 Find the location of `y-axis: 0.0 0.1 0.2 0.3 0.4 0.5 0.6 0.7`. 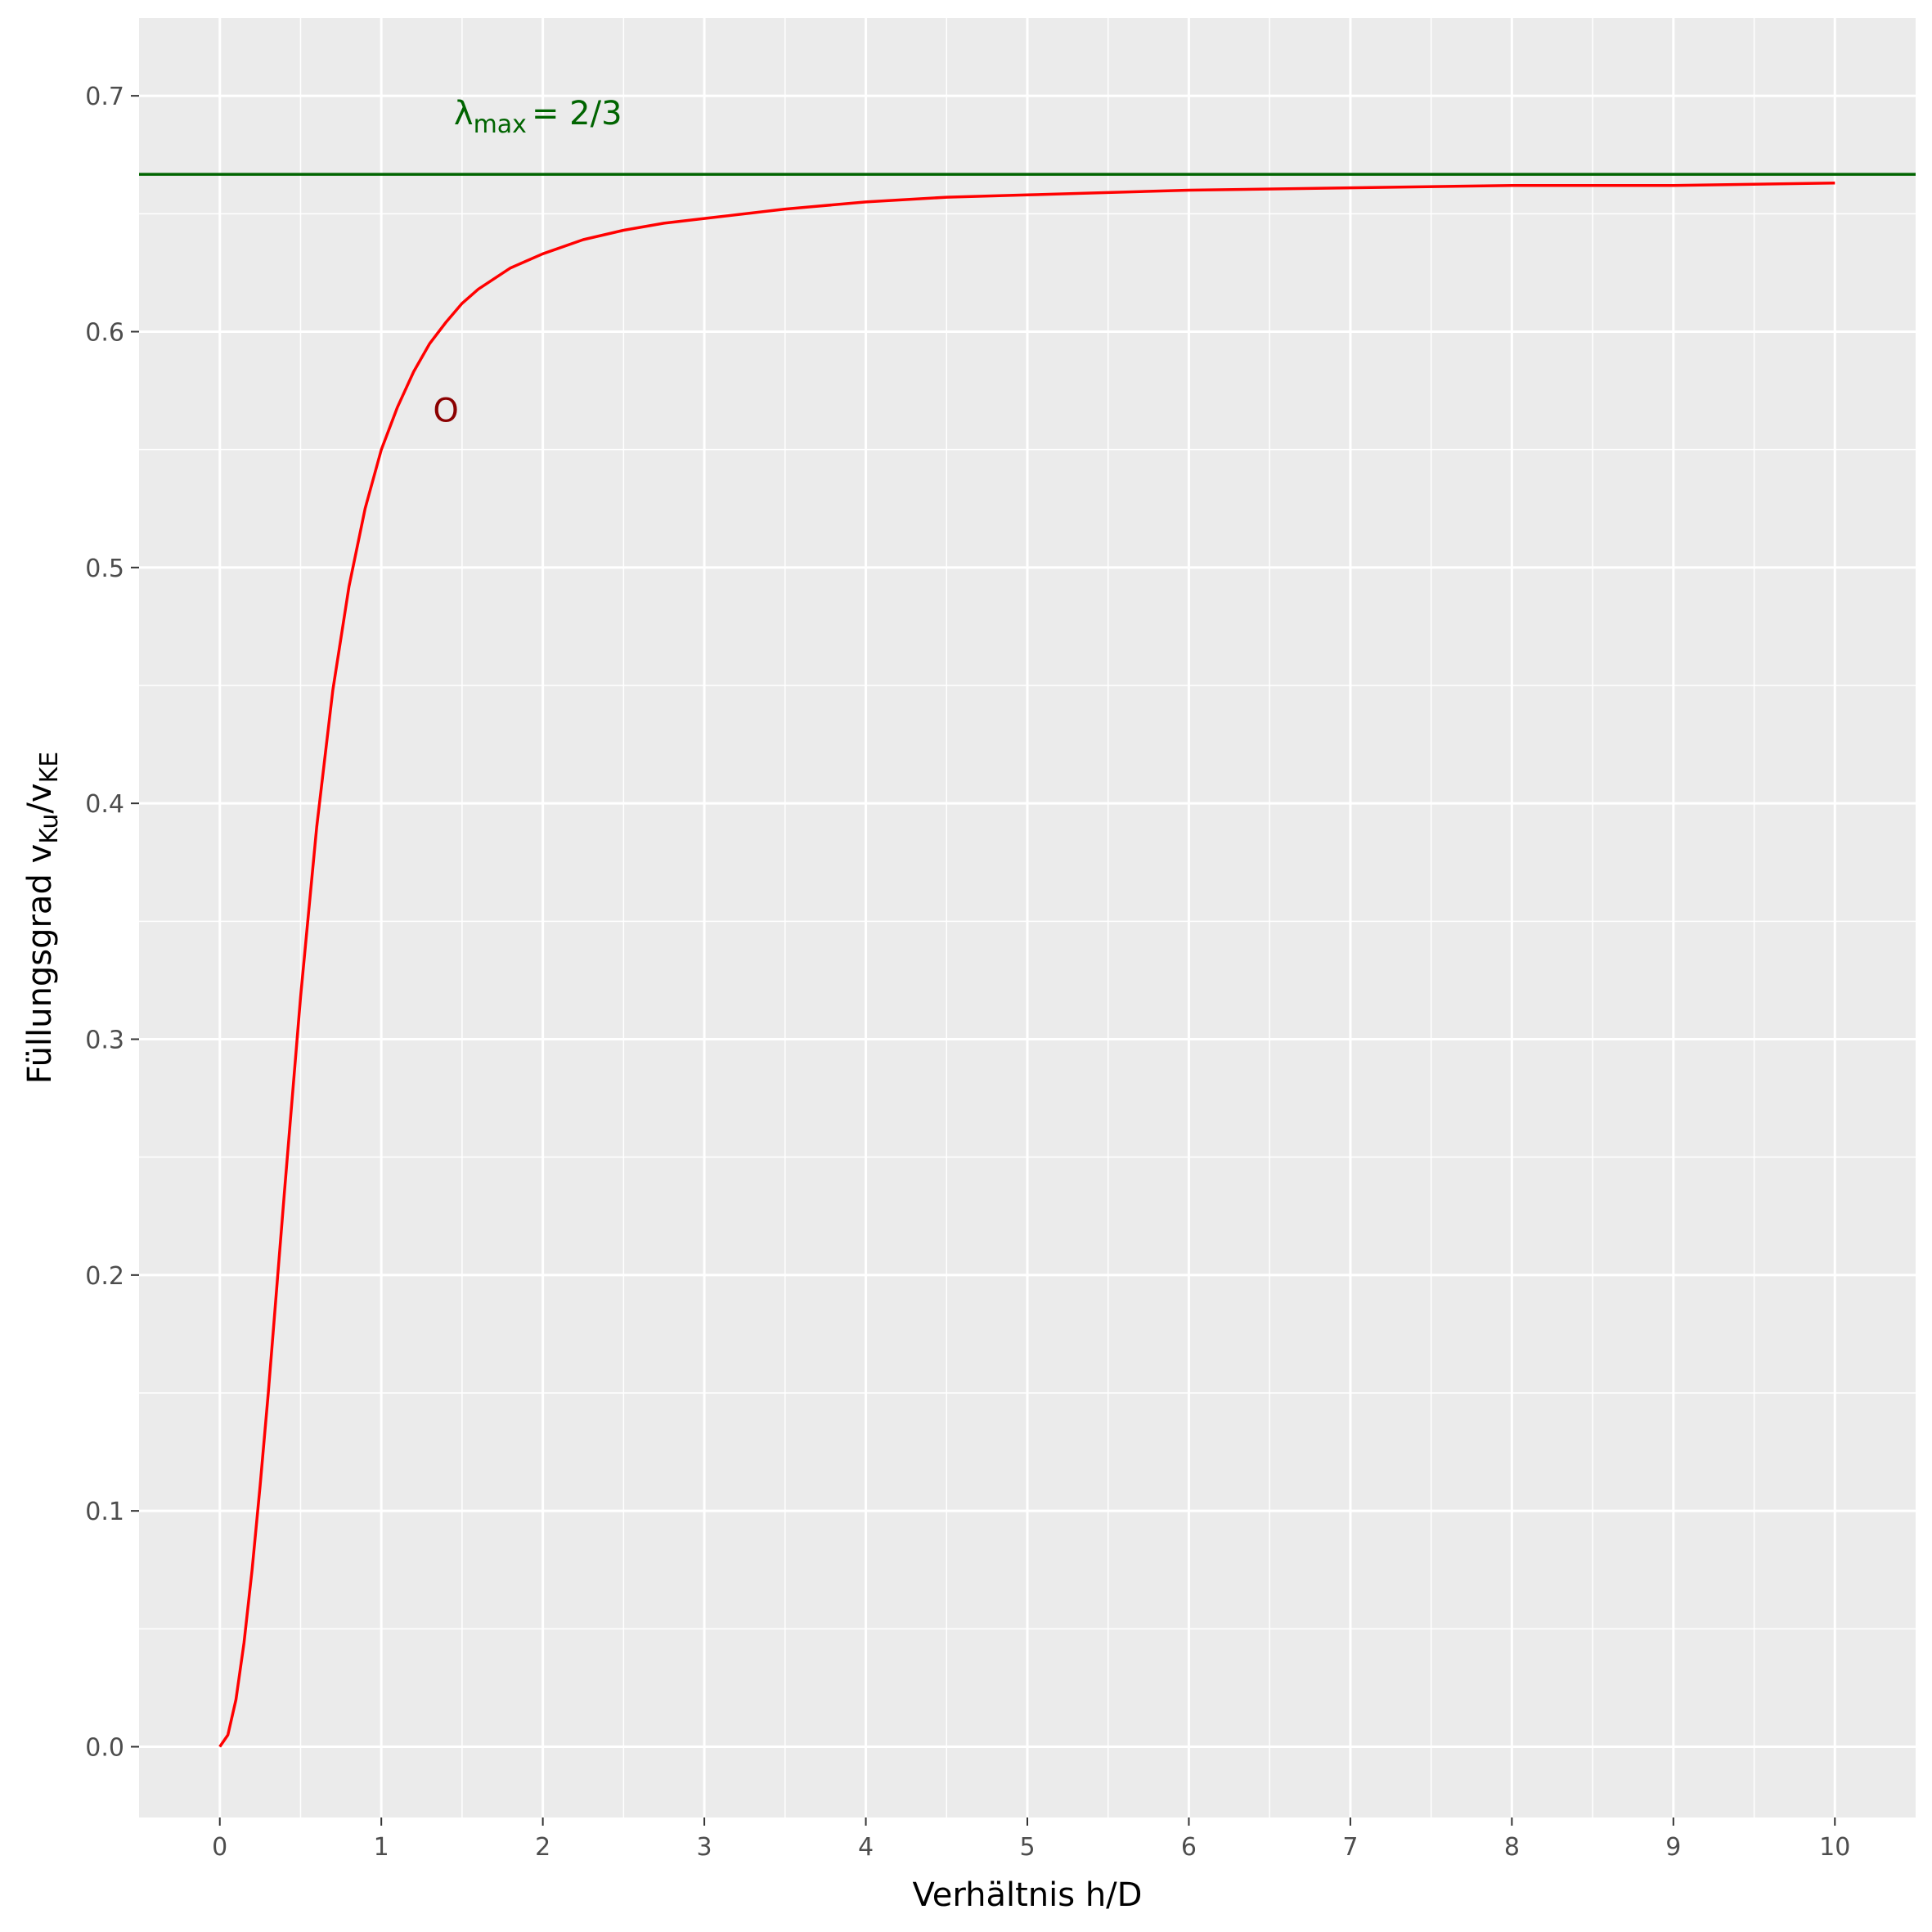

y-axis: 0.0 0.1 0.2 0.3 0.4 0.5 0.6 0.7 is located at coordinates (112, 922).